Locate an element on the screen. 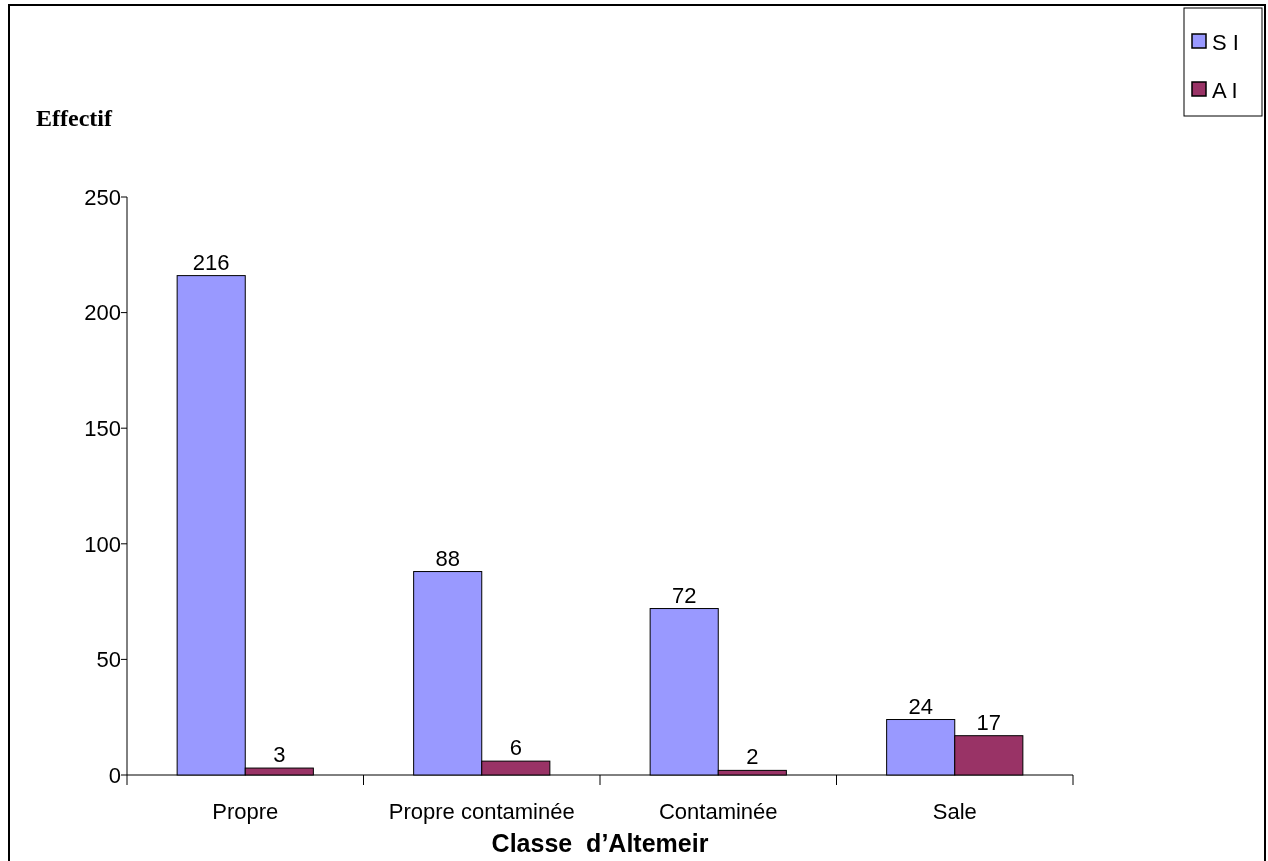  data-label: 88 is located at coordinates (447, 558).